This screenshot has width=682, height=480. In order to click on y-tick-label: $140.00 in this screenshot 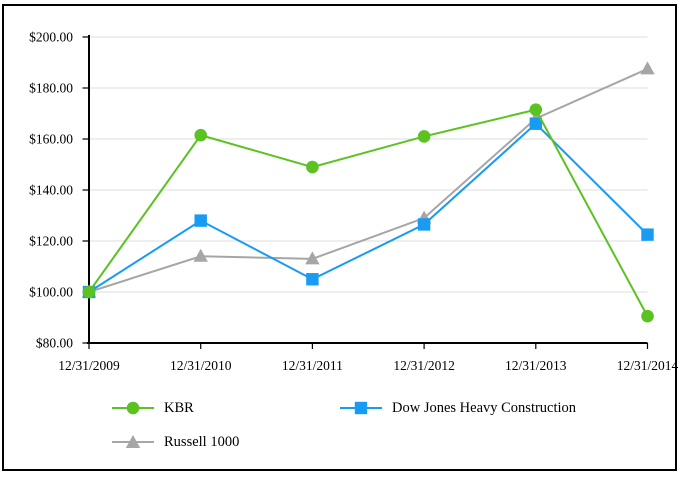, I will do `click(51, 190)`.